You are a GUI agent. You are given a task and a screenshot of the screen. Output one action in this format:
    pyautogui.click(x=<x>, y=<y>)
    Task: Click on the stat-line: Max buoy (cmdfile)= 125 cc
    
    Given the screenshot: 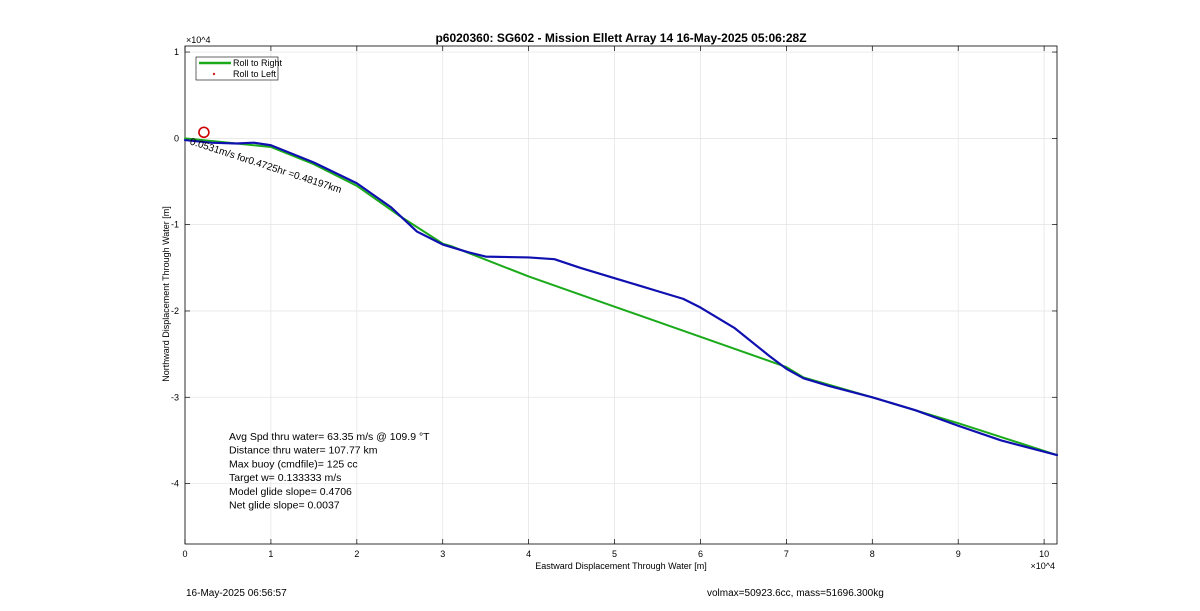 What is the action you would take?
    pyautogui.click(x=293, y=464)
    